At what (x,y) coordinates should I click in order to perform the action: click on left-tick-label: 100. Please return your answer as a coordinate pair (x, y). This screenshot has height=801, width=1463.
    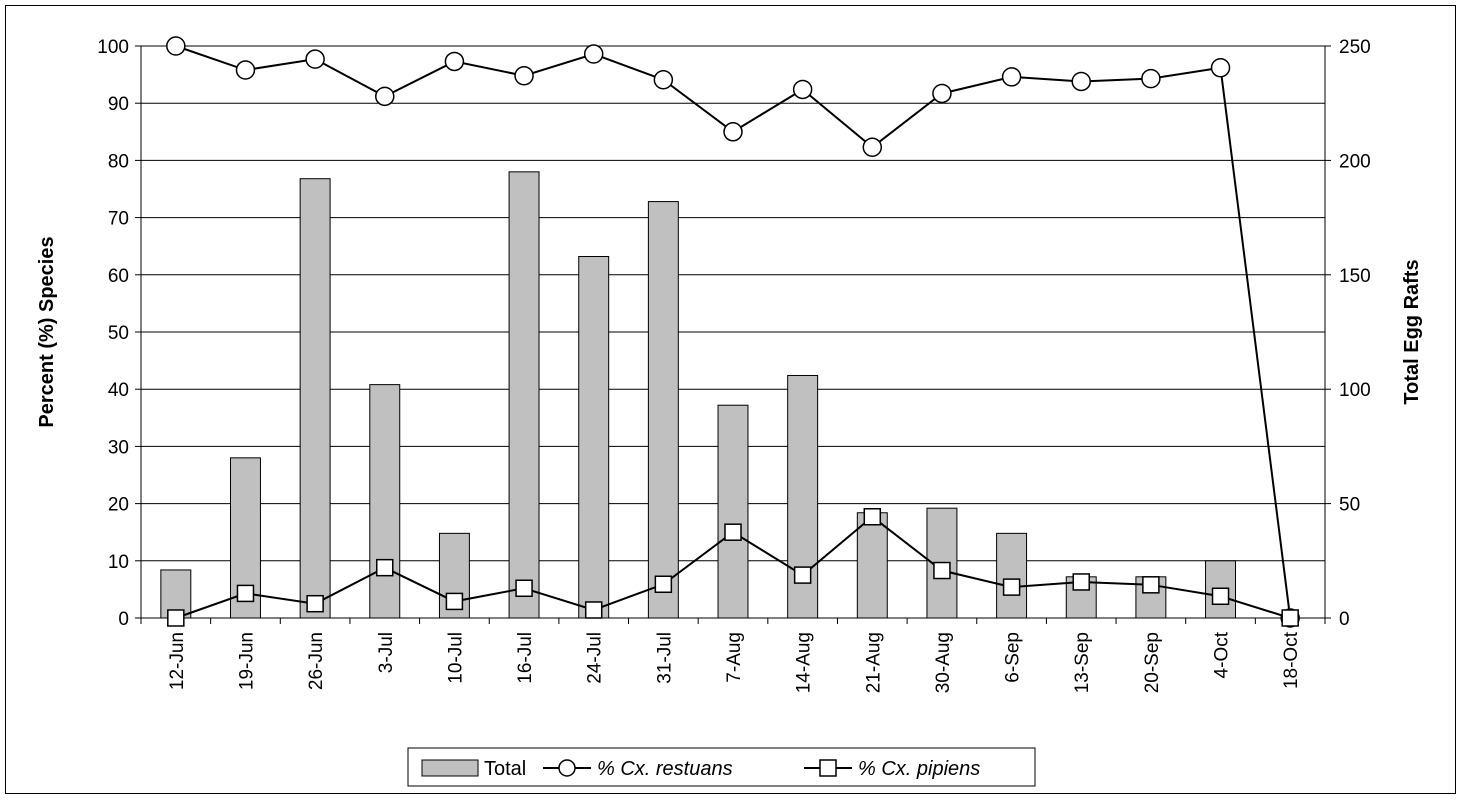
    Looking at the image, I should click on (113, 47).